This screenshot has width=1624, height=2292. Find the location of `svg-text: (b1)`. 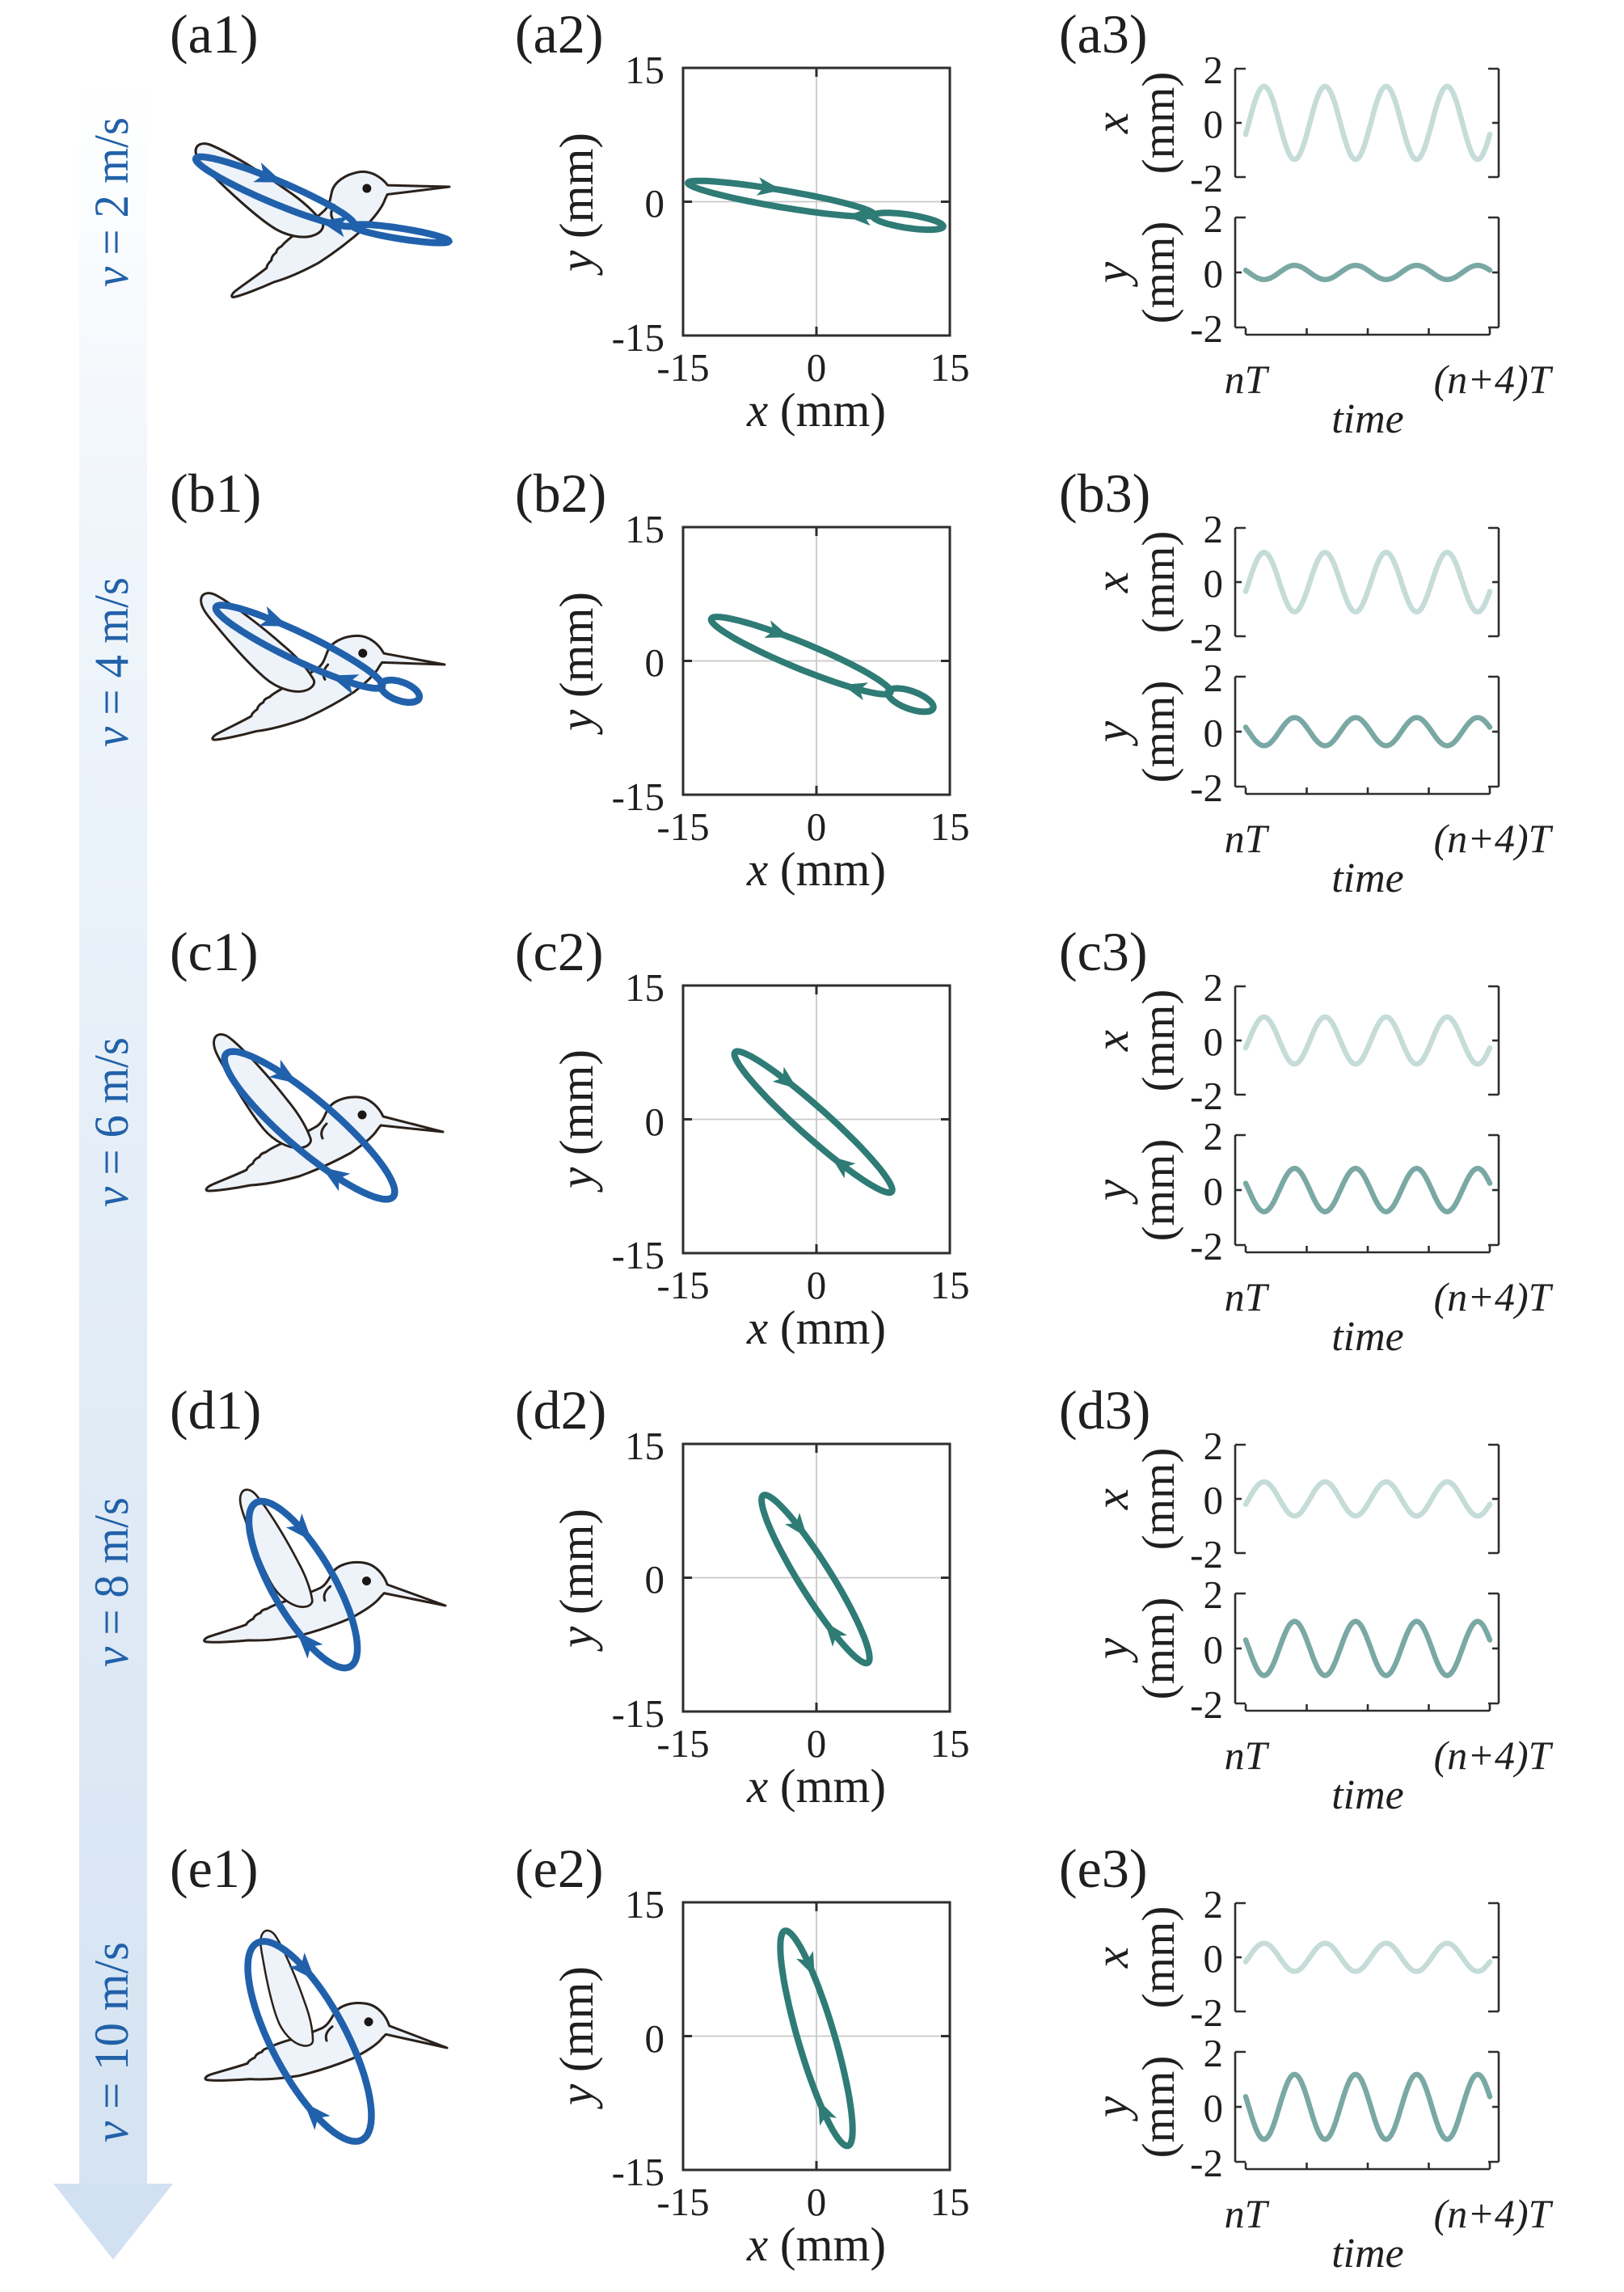

svg-text: (b1) is located at coordinates (215, 493).